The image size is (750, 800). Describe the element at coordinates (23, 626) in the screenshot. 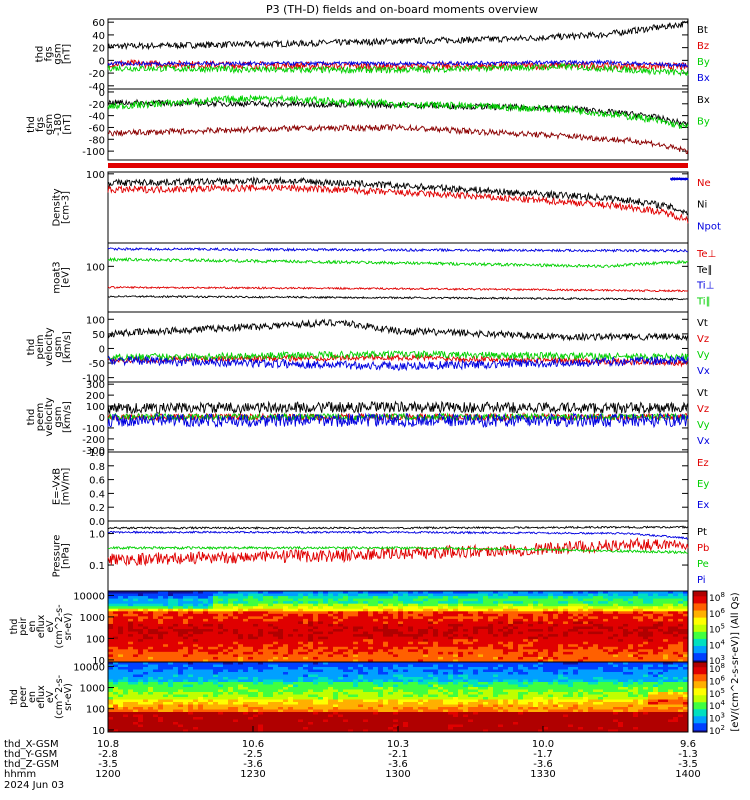

I see `y-axis-label: peir` at that location.